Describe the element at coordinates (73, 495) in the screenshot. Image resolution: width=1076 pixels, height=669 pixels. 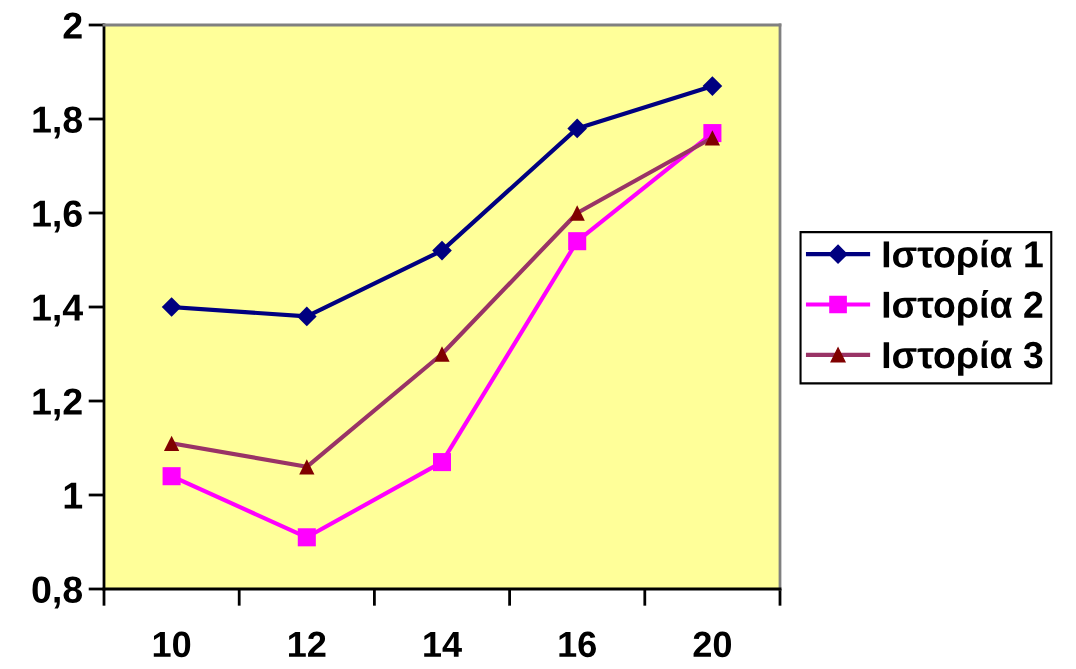
I see `y-tick-label: 1` at that location.